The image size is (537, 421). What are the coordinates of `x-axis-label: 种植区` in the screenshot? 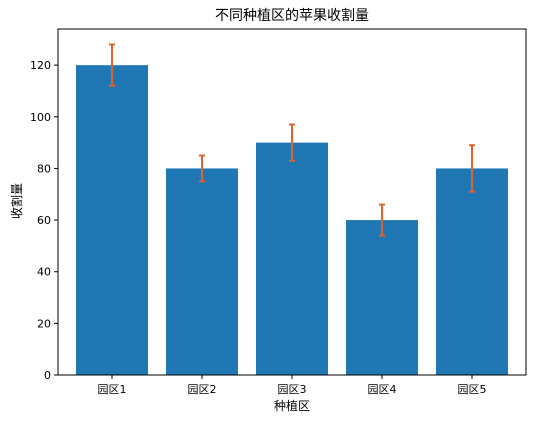 It's located at (292, 405).